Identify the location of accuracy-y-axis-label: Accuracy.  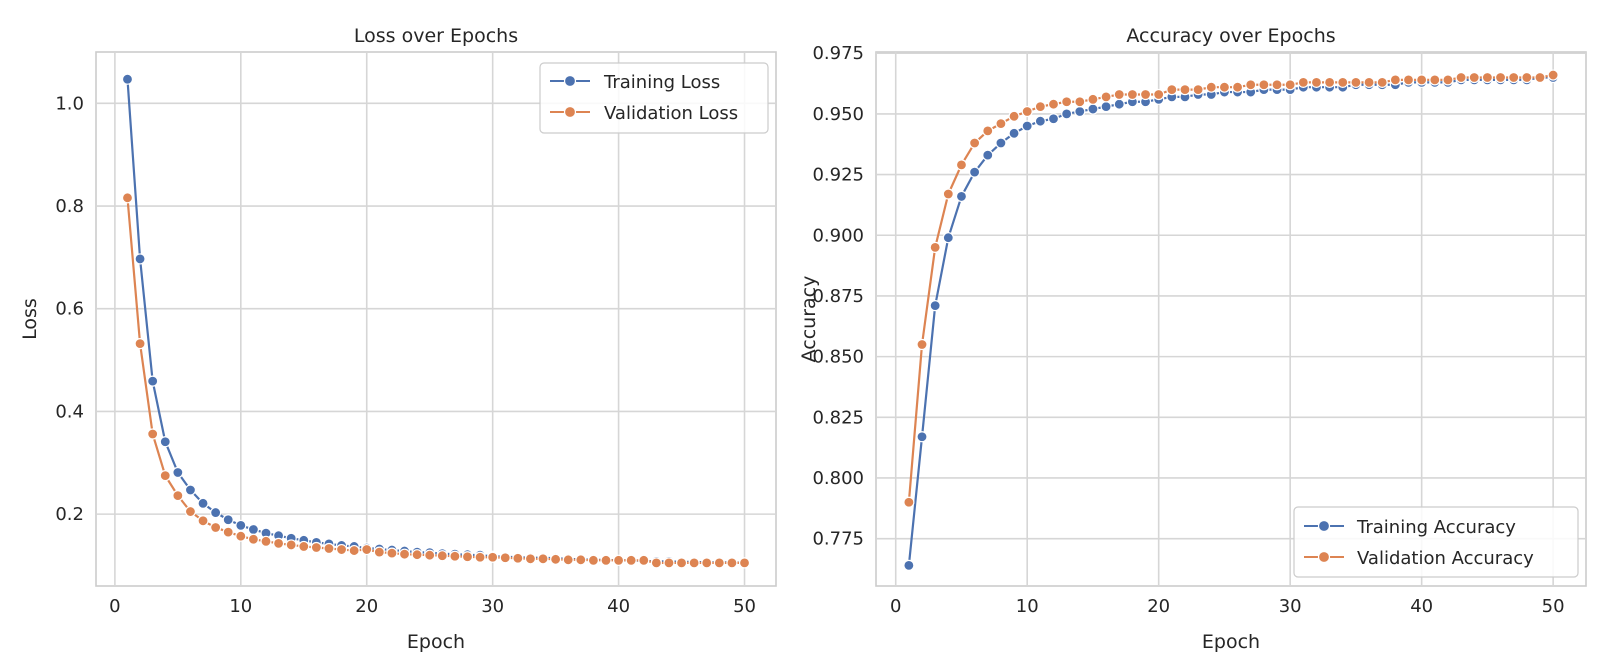
(809, 319).